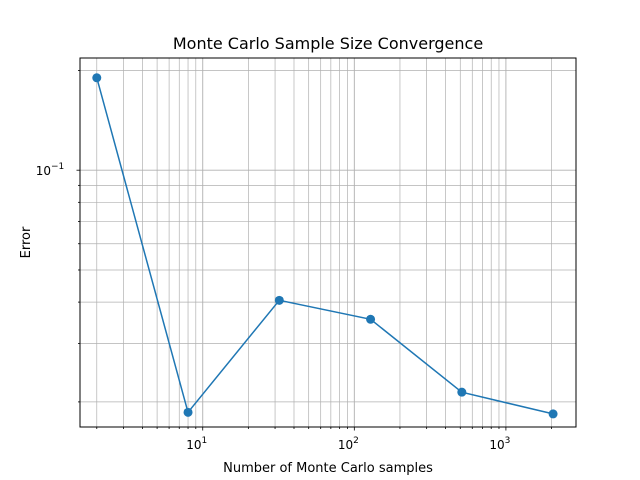 Image resolution: width=640 pixels, height=480 pixels. I want to click on x-tick-exponent: 1, so click(205, 441).